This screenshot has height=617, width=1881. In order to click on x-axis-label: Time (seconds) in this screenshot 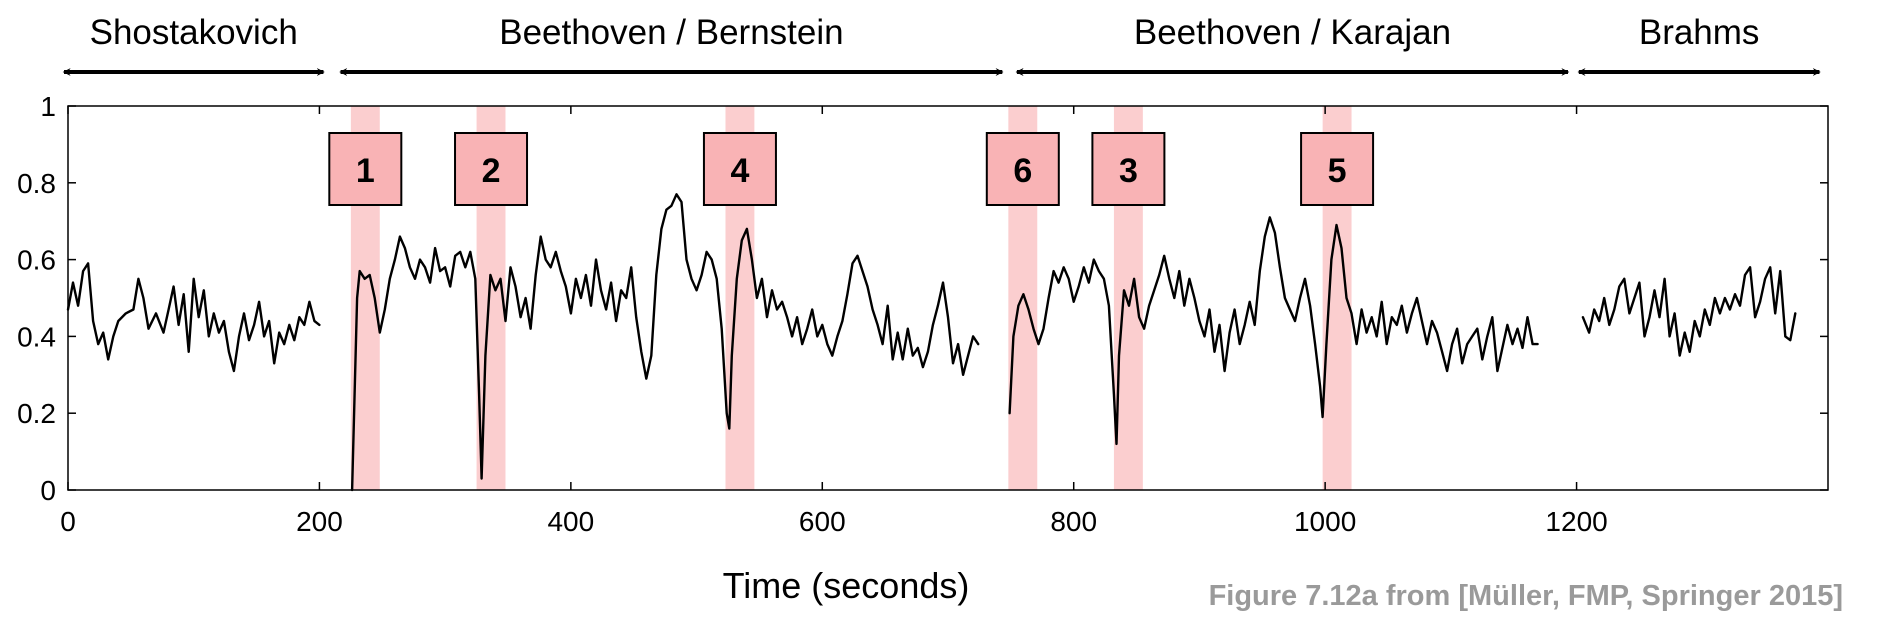, I will do `click(846, 585)`.